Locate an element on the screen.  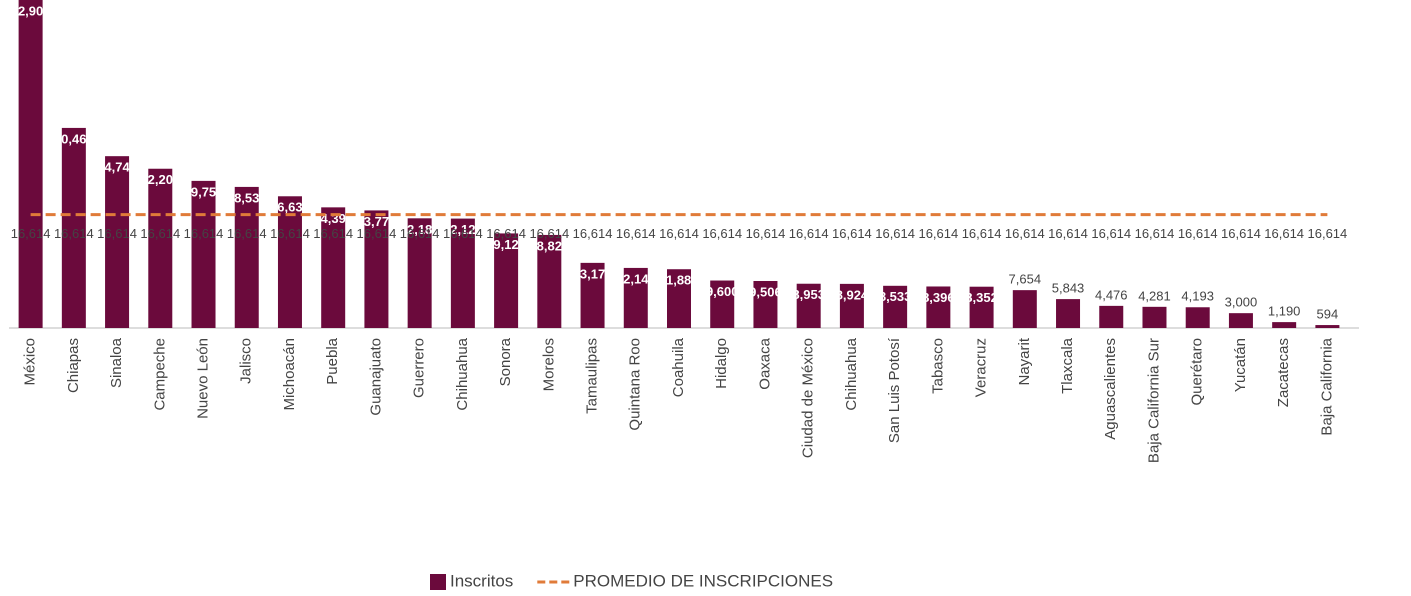
x-tick-label: Yucatán is located at coordinates (1240, 365).